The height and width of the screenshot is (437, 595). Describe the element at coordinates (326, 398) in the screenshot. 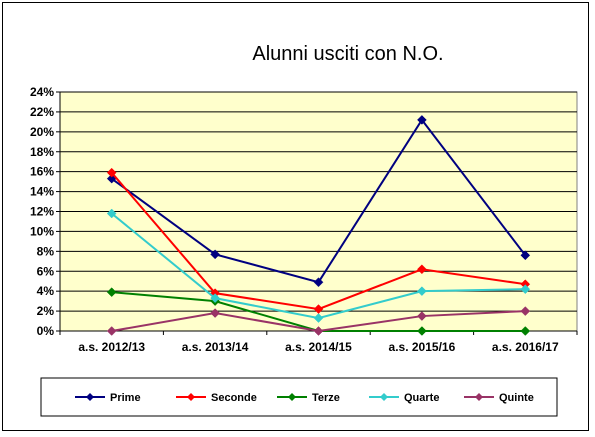

I see `legend-label-terze: Terze` at that location.